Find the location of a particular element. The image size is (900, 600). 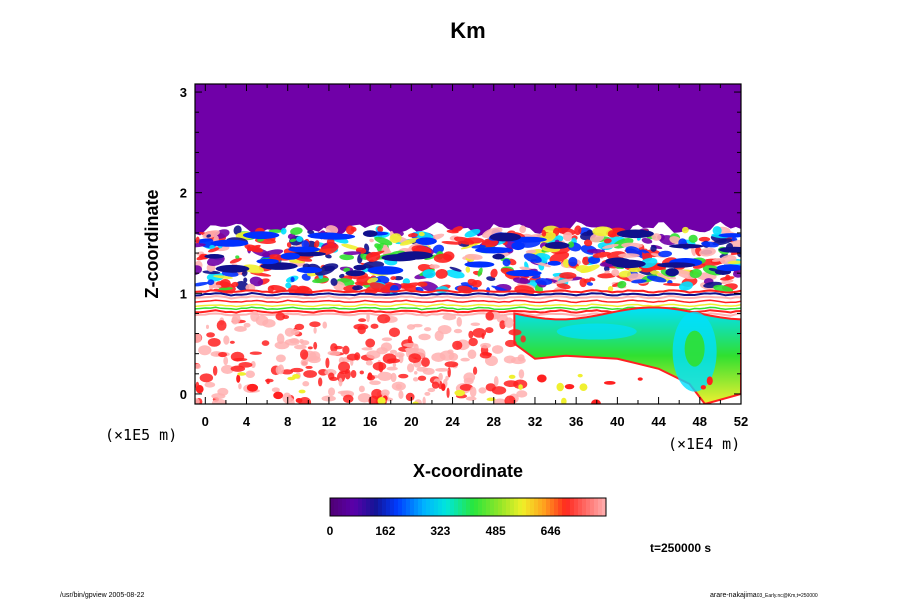

colorbar-ticks: 0 162 323 485 646 is located at coordinates (444, 531).